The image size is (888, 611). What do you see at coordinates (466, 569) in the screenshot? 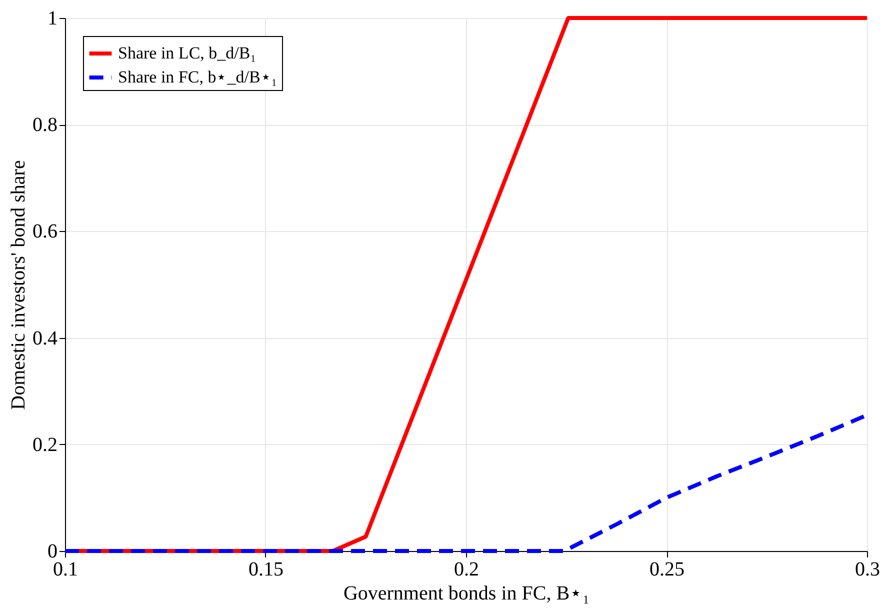
I see `x-tick-label: 0.2` at bounding box center [466, 569].